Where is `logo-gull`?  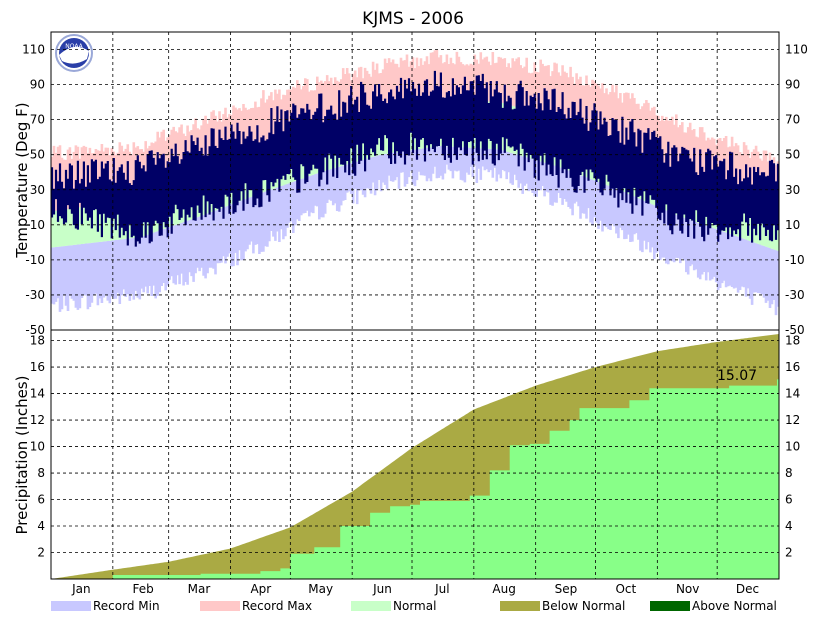
logo-gull is located at coordinates (74, 55).